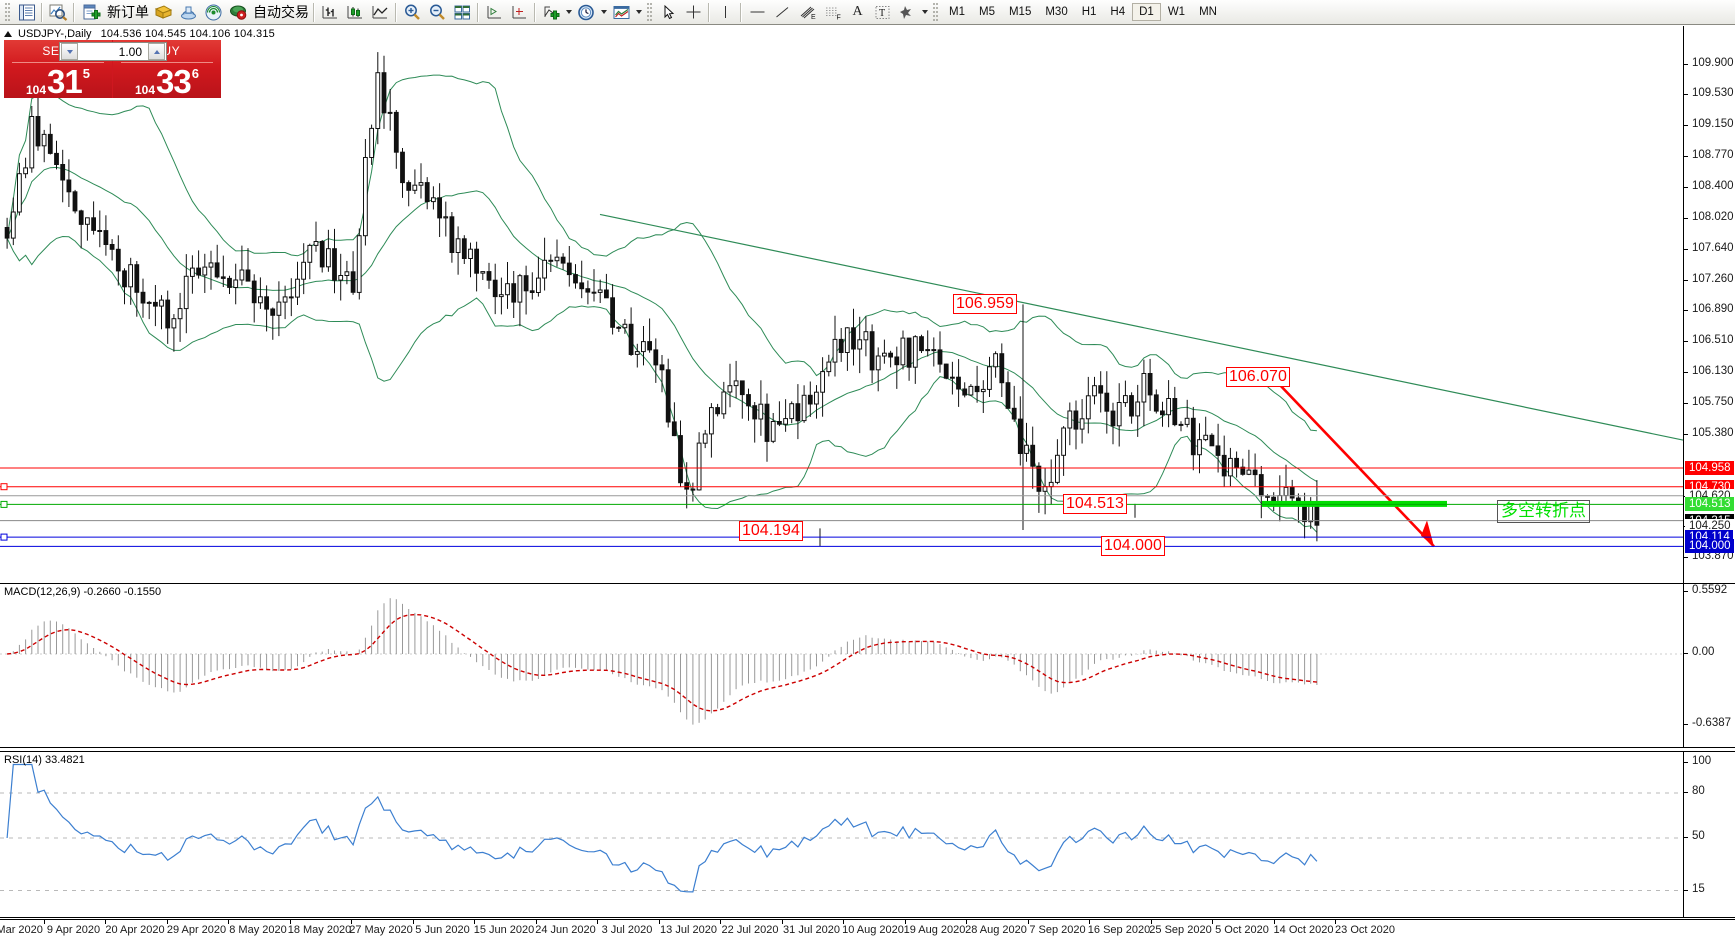 The image size is (1735, 942). I want to click on zoom-in-icon, so click(412, 12).